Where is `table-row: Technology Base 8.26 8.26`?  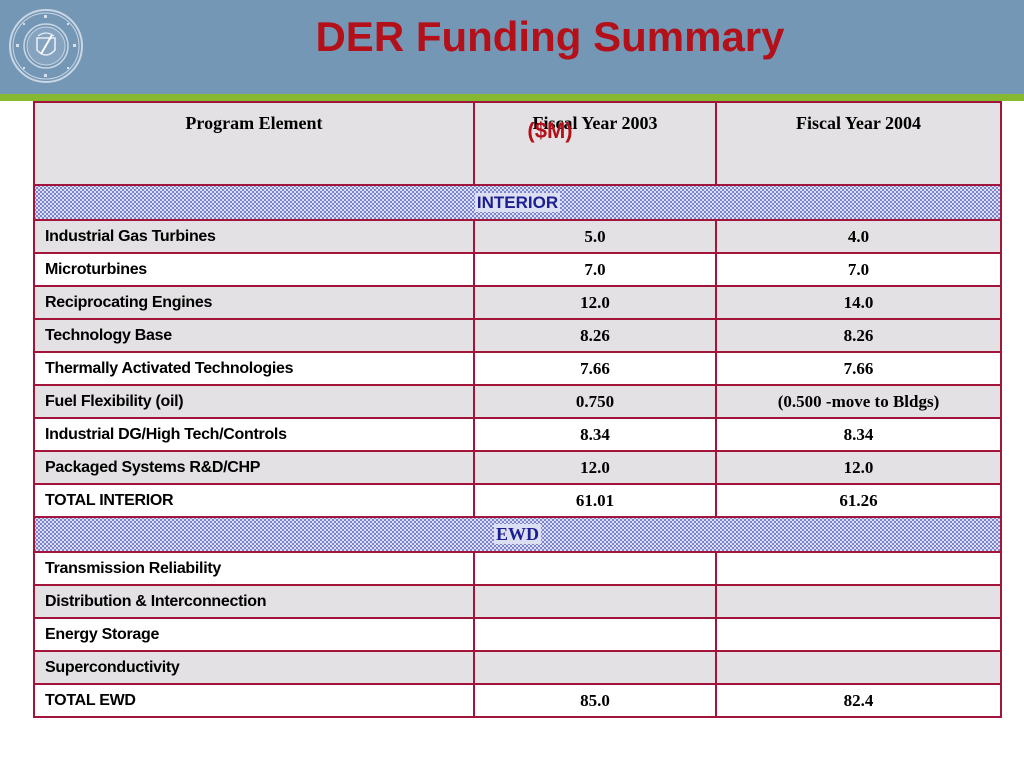
table-row: Technology Base 8.26 8.26 is located at coordinates (517, 335).